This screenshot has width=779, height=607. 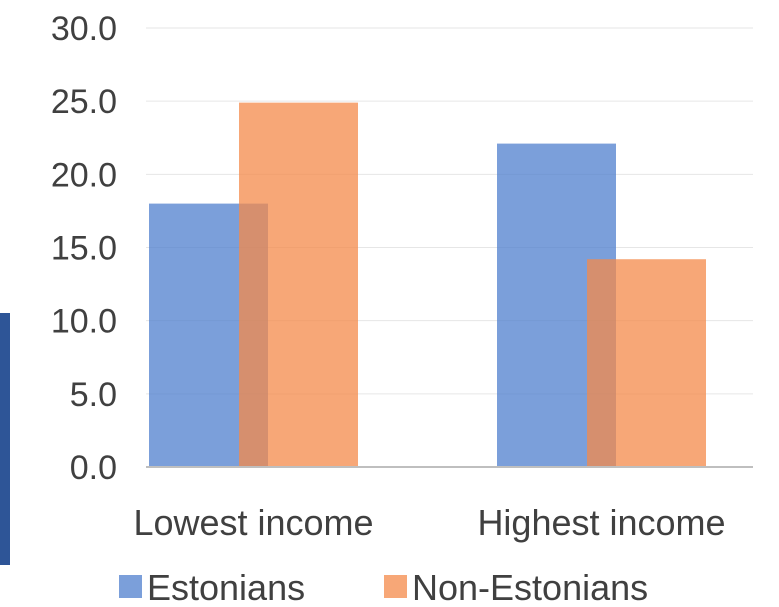 I want to click on y-tick-label: 10.0, so click(x=84, y=322).